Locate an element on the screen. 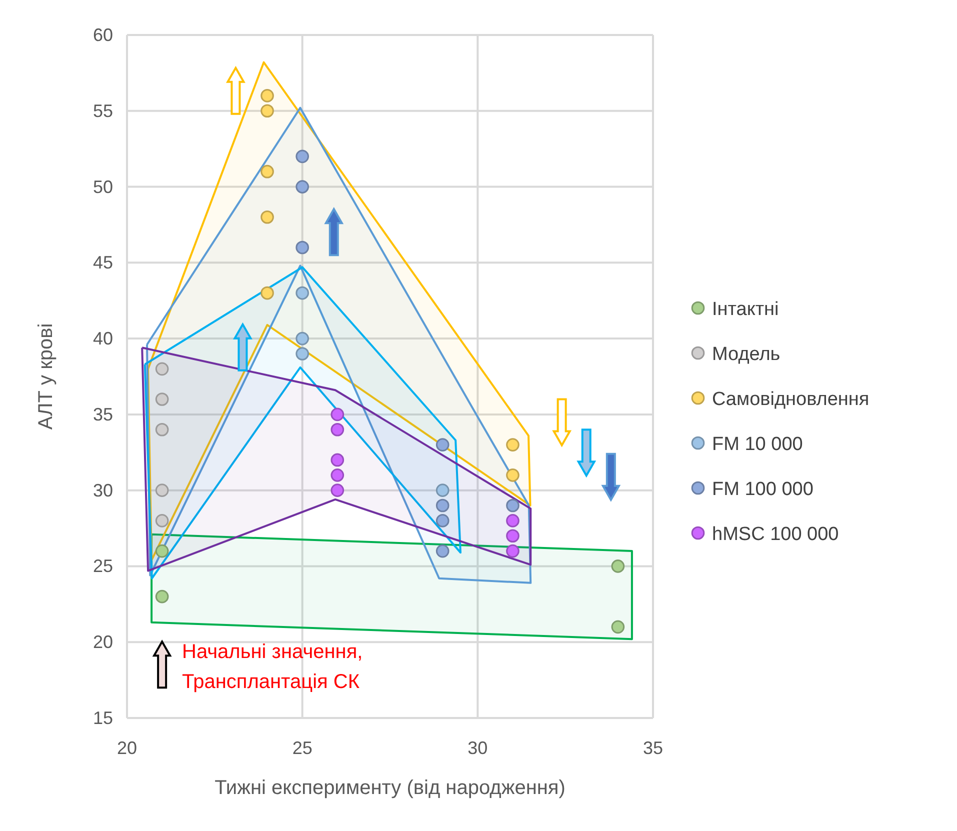 The width and height of the screenshot is (957, 831). y-tick-label: 50 is located at coordinates (102, 186).